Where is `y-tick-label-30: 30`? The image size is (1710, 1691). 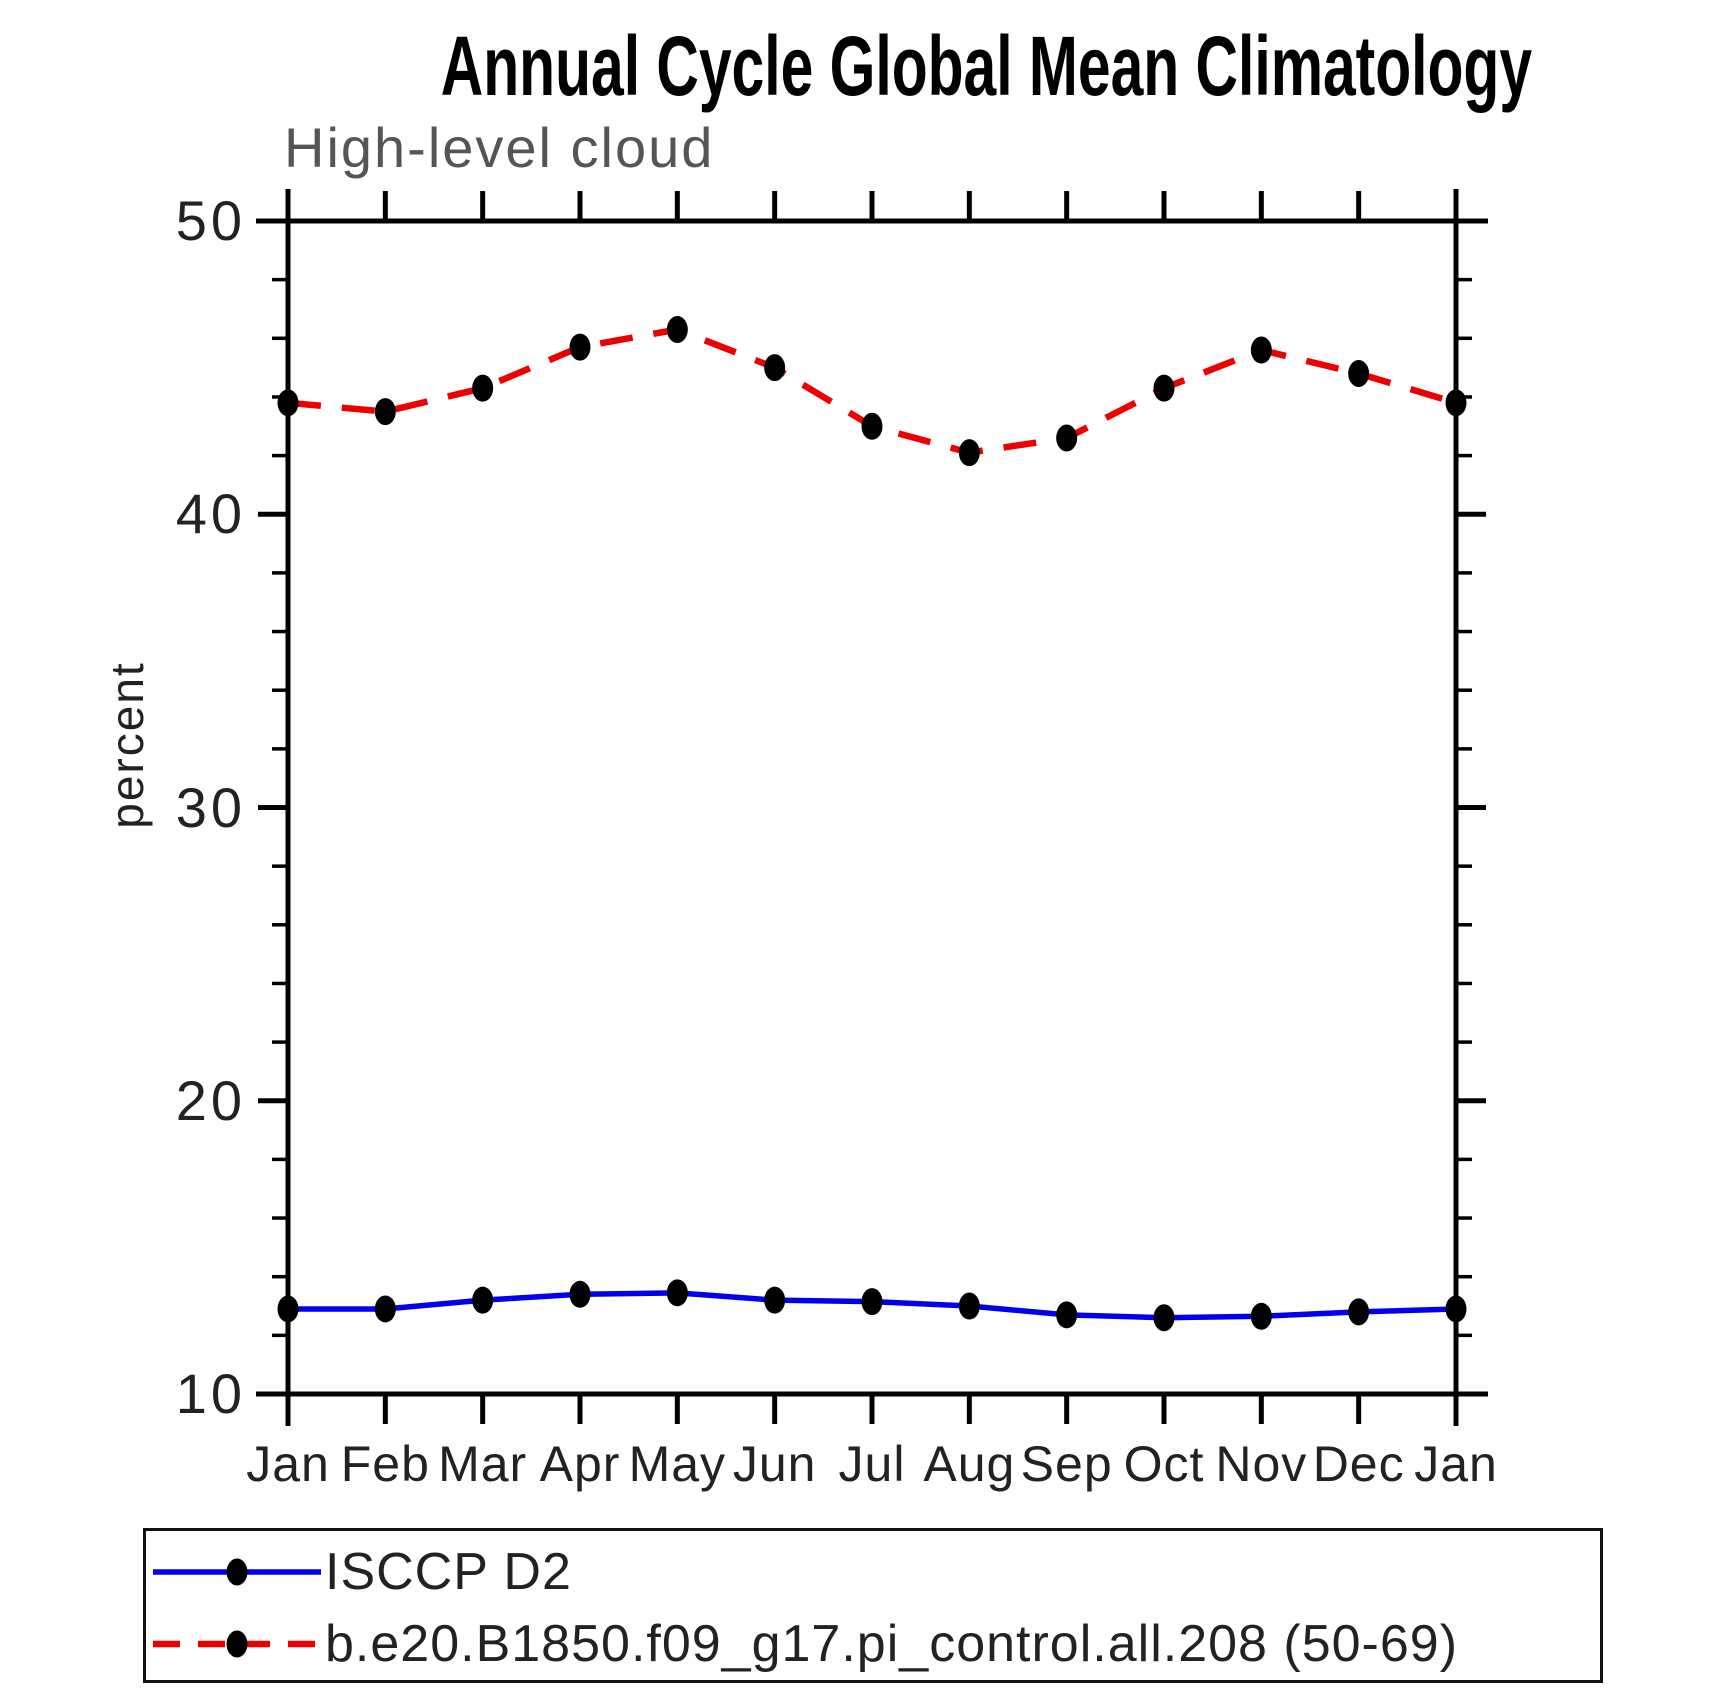 y-tick-label-30: 30 is located at coordinates (210, 807).